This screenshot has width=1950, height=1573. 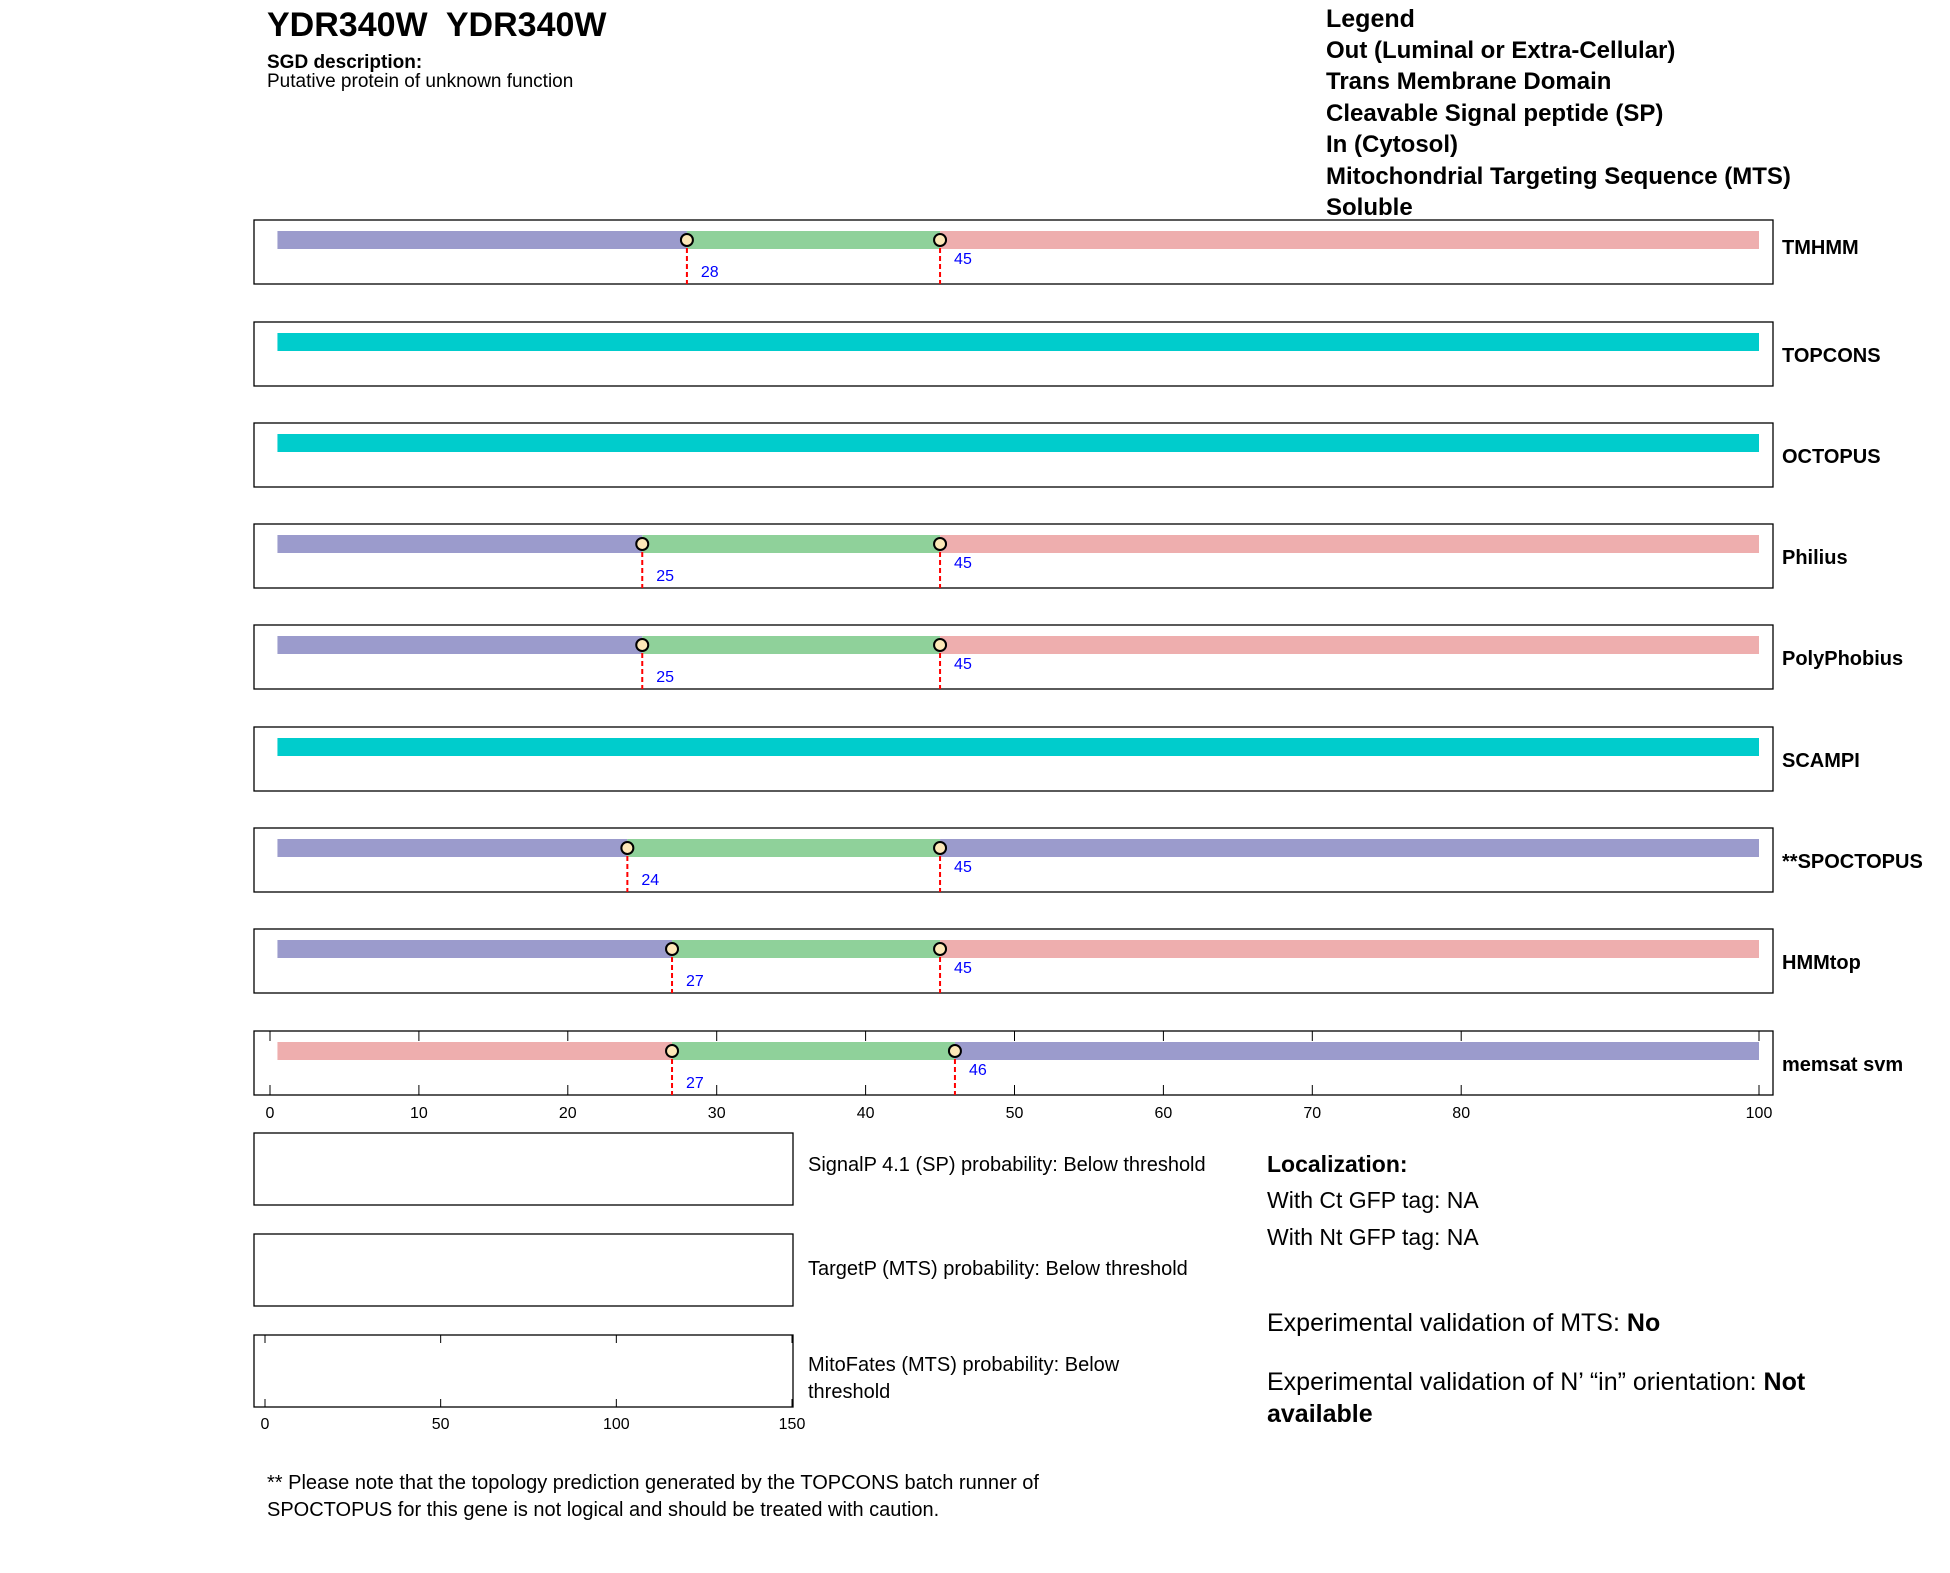 What do you see at coordinates (1501, 50) in the screenshot?
I see `legend-item-out: Out (Luminal or Extra-Cellular)` at bounding box center [1501, 50].